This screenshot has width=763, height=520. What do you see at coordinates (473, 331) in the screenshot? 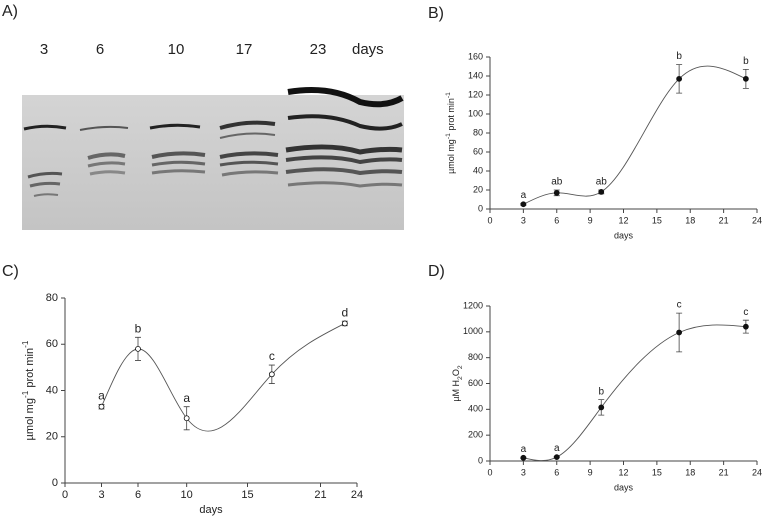
I see `y-tick-label: 1000` at bounding box center [473, 331].